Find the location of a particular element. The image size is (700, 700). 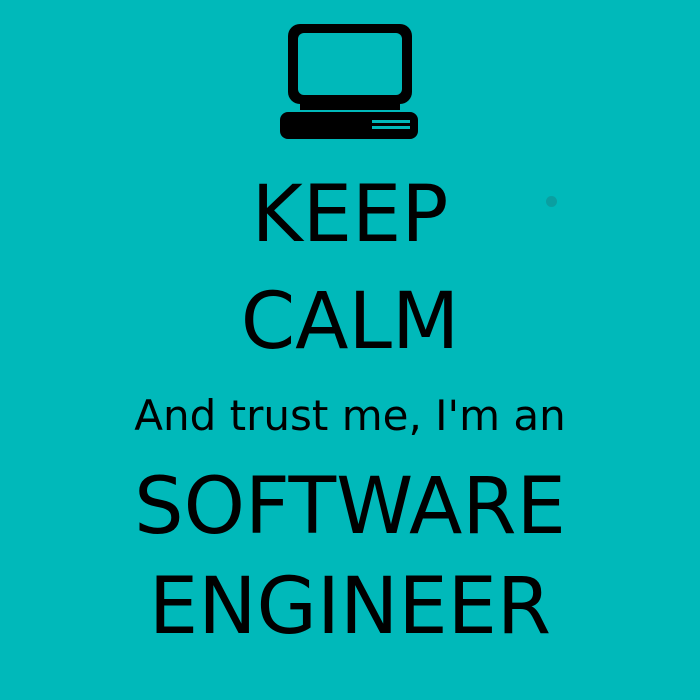

headline-software: SOFTWARE is located at coordinates (350, 507).